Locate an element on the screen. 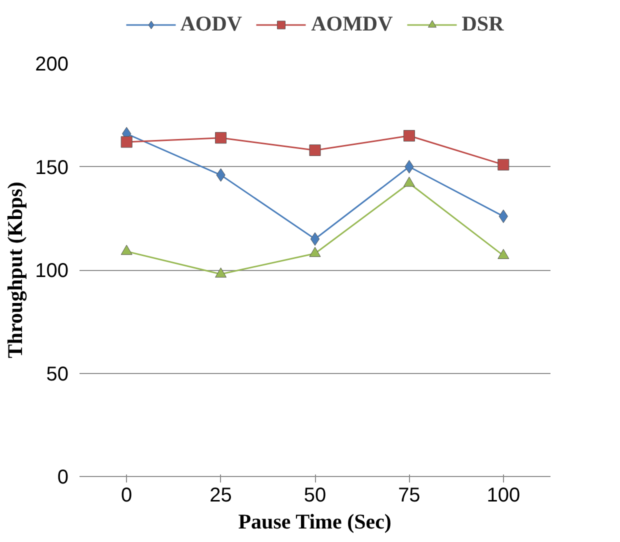 This screenshot has height=542, width=620. y-axis-title: Throughput (Kbps) is located at coordinates (15, 270).